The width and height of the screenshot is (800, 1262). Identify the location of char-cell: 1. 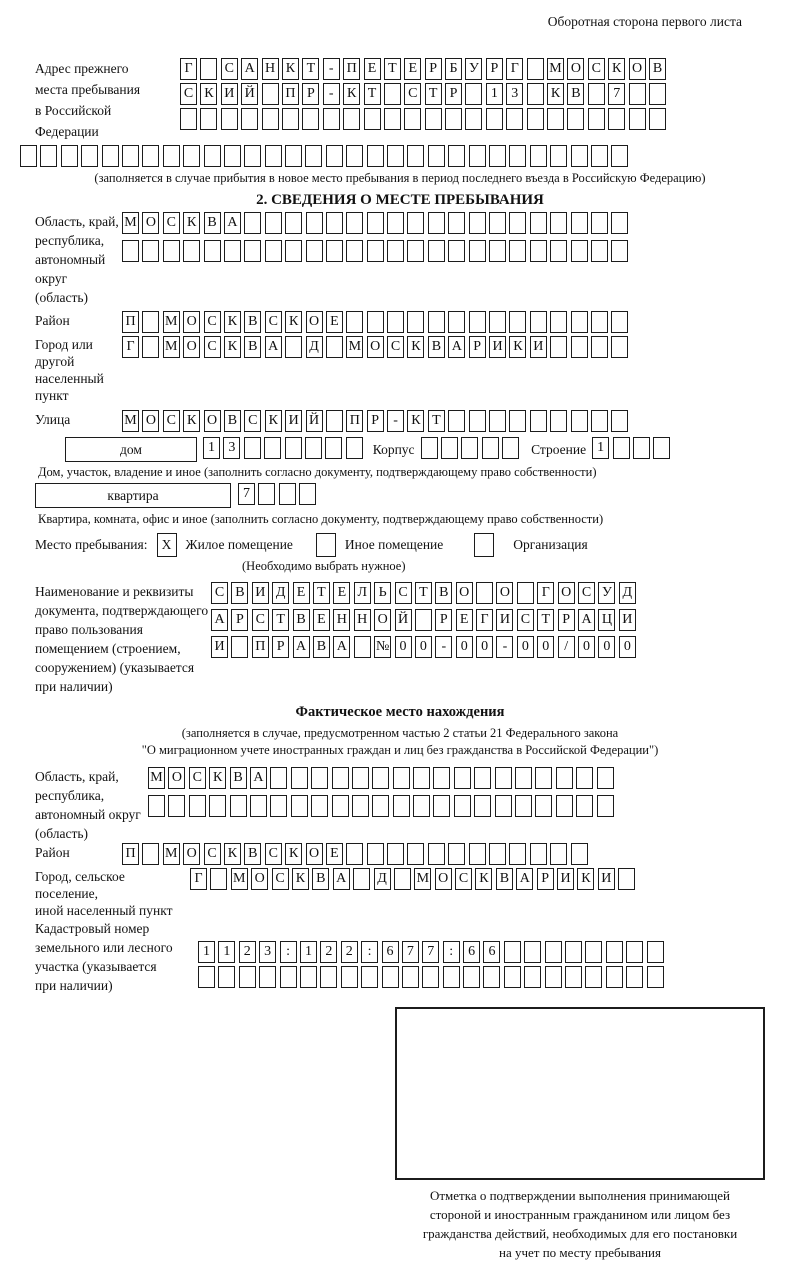
(494, 94).